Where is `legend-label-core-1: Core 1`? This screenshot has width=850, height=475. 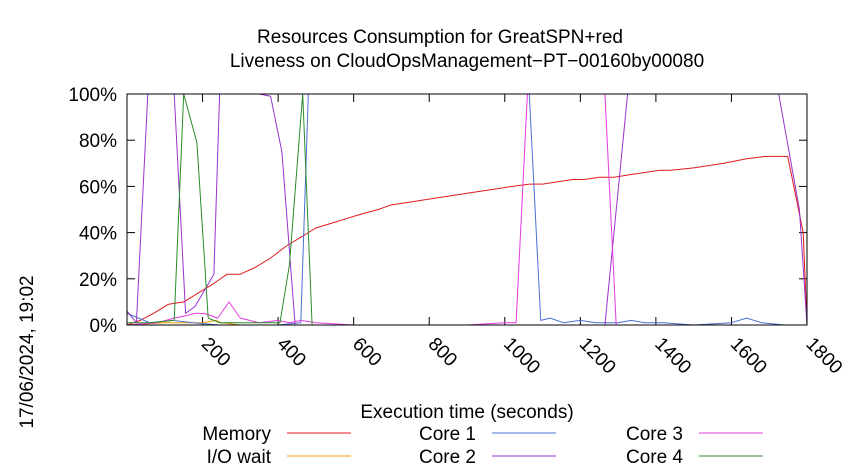 legend-label-core-1: Core 1 is located at coordinates (447, 434).